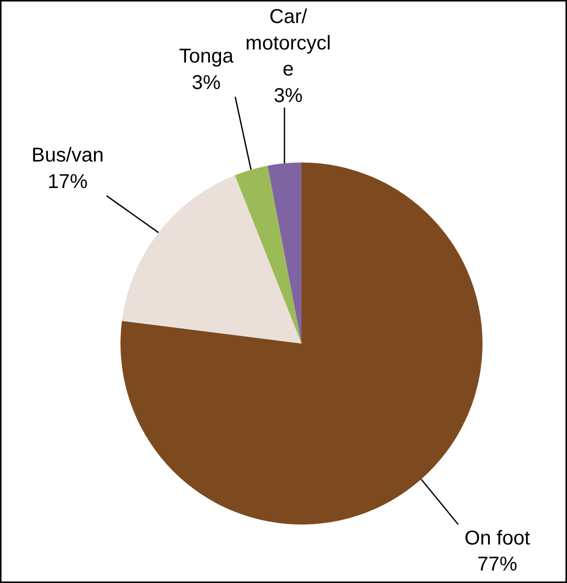  What do you see at coordinates (497, 565) in the screenshot?
I see `data-label: 77%` at bounding box center [497, 565].